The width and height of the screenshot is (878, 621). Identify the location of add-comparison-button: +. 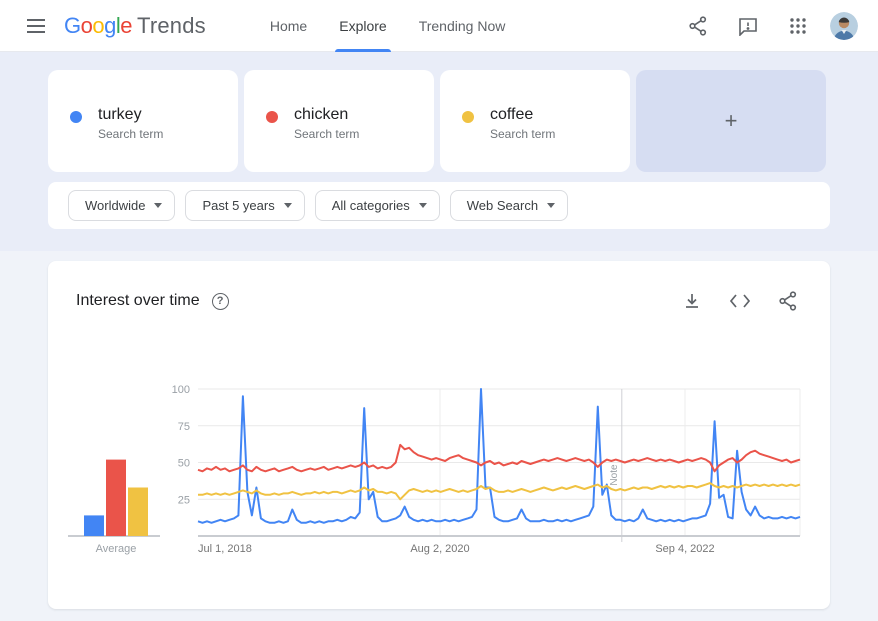
(731, 121).